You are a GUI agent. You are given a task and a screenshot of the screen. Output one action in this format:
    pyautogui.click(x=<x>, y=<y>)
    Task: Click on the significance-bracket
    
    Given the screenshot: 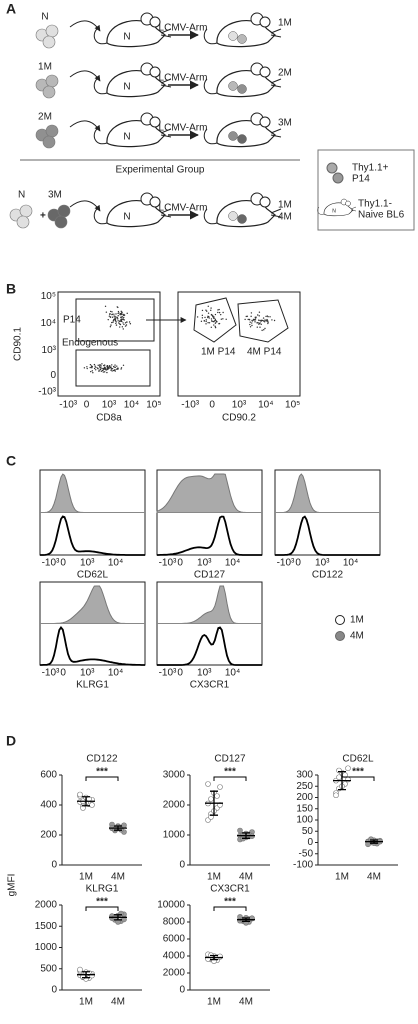 What is the action you would take?
    pyautogui.click(x=358, y=778)
    